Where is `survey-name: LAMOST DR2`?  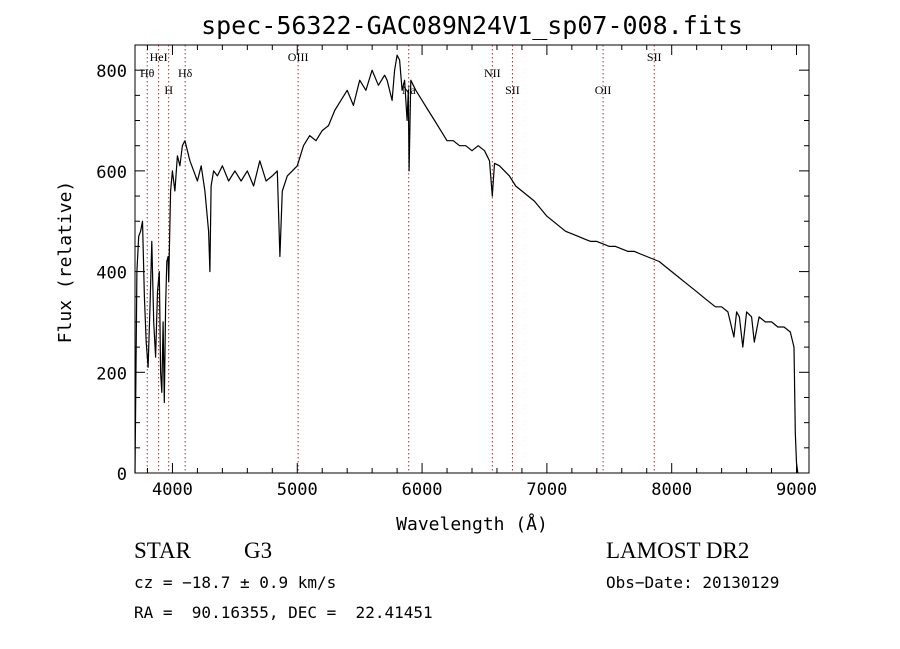 survey-name: LAMOST DR2 is located at coordinates (678, 550).